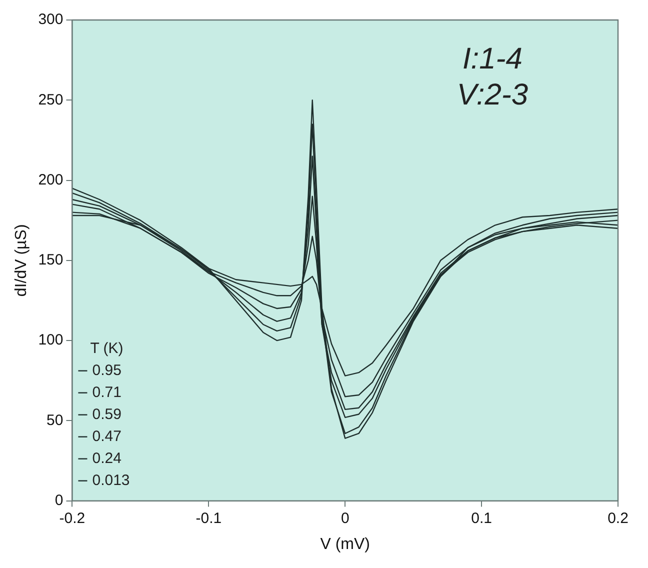  Describe the element at coordinates (345, 544) in the screenshot. I see `x-axis-title: V (mV)` at that location.